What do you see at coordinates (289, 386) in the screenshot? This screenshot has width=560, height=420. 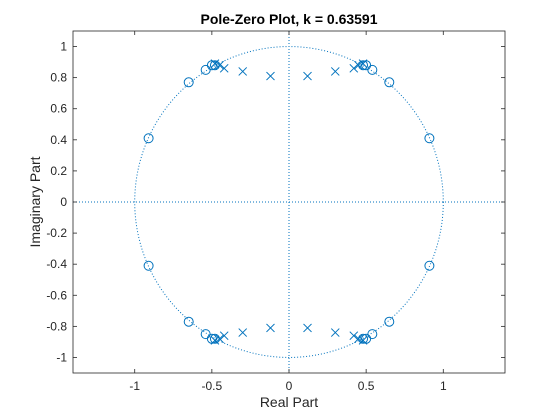 I see `x-tick-label: 0` at bounding box center [289, 386].